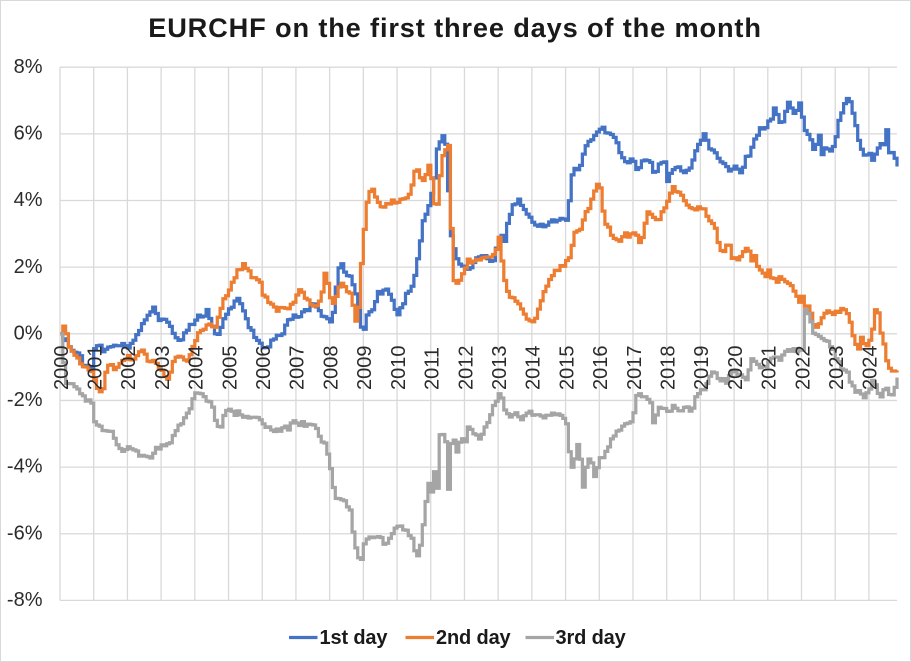  I want to click on svg-text: 2023, so click(837, 368).